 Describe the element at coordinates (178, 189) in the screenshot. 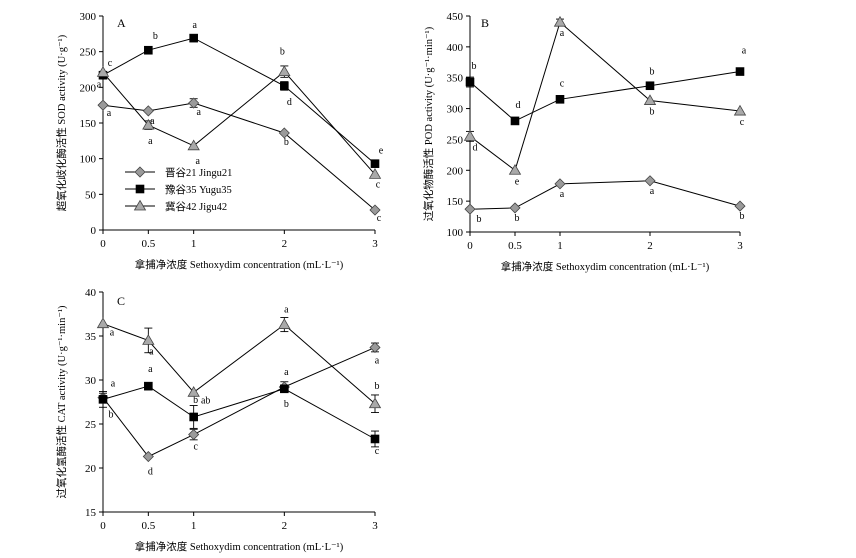

I see `legend: 晋谷21 Jingu21 豫谷35 Yugu35 冀谷42 Jigu42` at that location.